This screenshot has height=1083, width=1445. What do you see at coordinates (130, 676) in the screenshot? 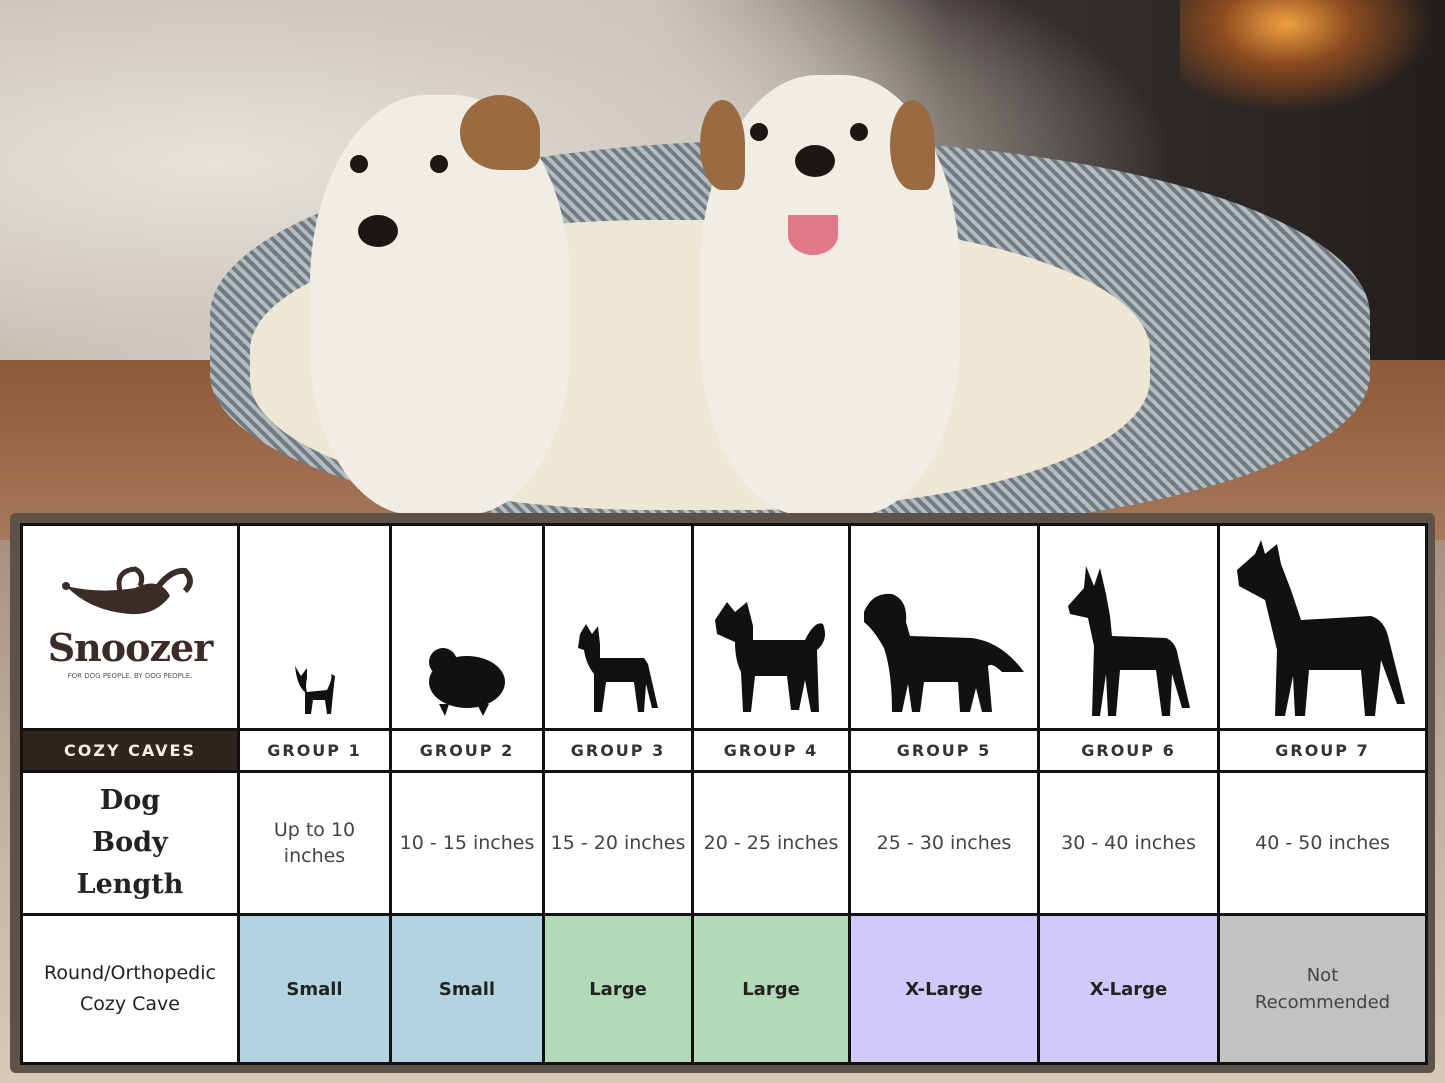
I see `brand-tagline: FOR DOG PEOPLE. BY DOG PEOPLE.` at bounding box center [130, 676].